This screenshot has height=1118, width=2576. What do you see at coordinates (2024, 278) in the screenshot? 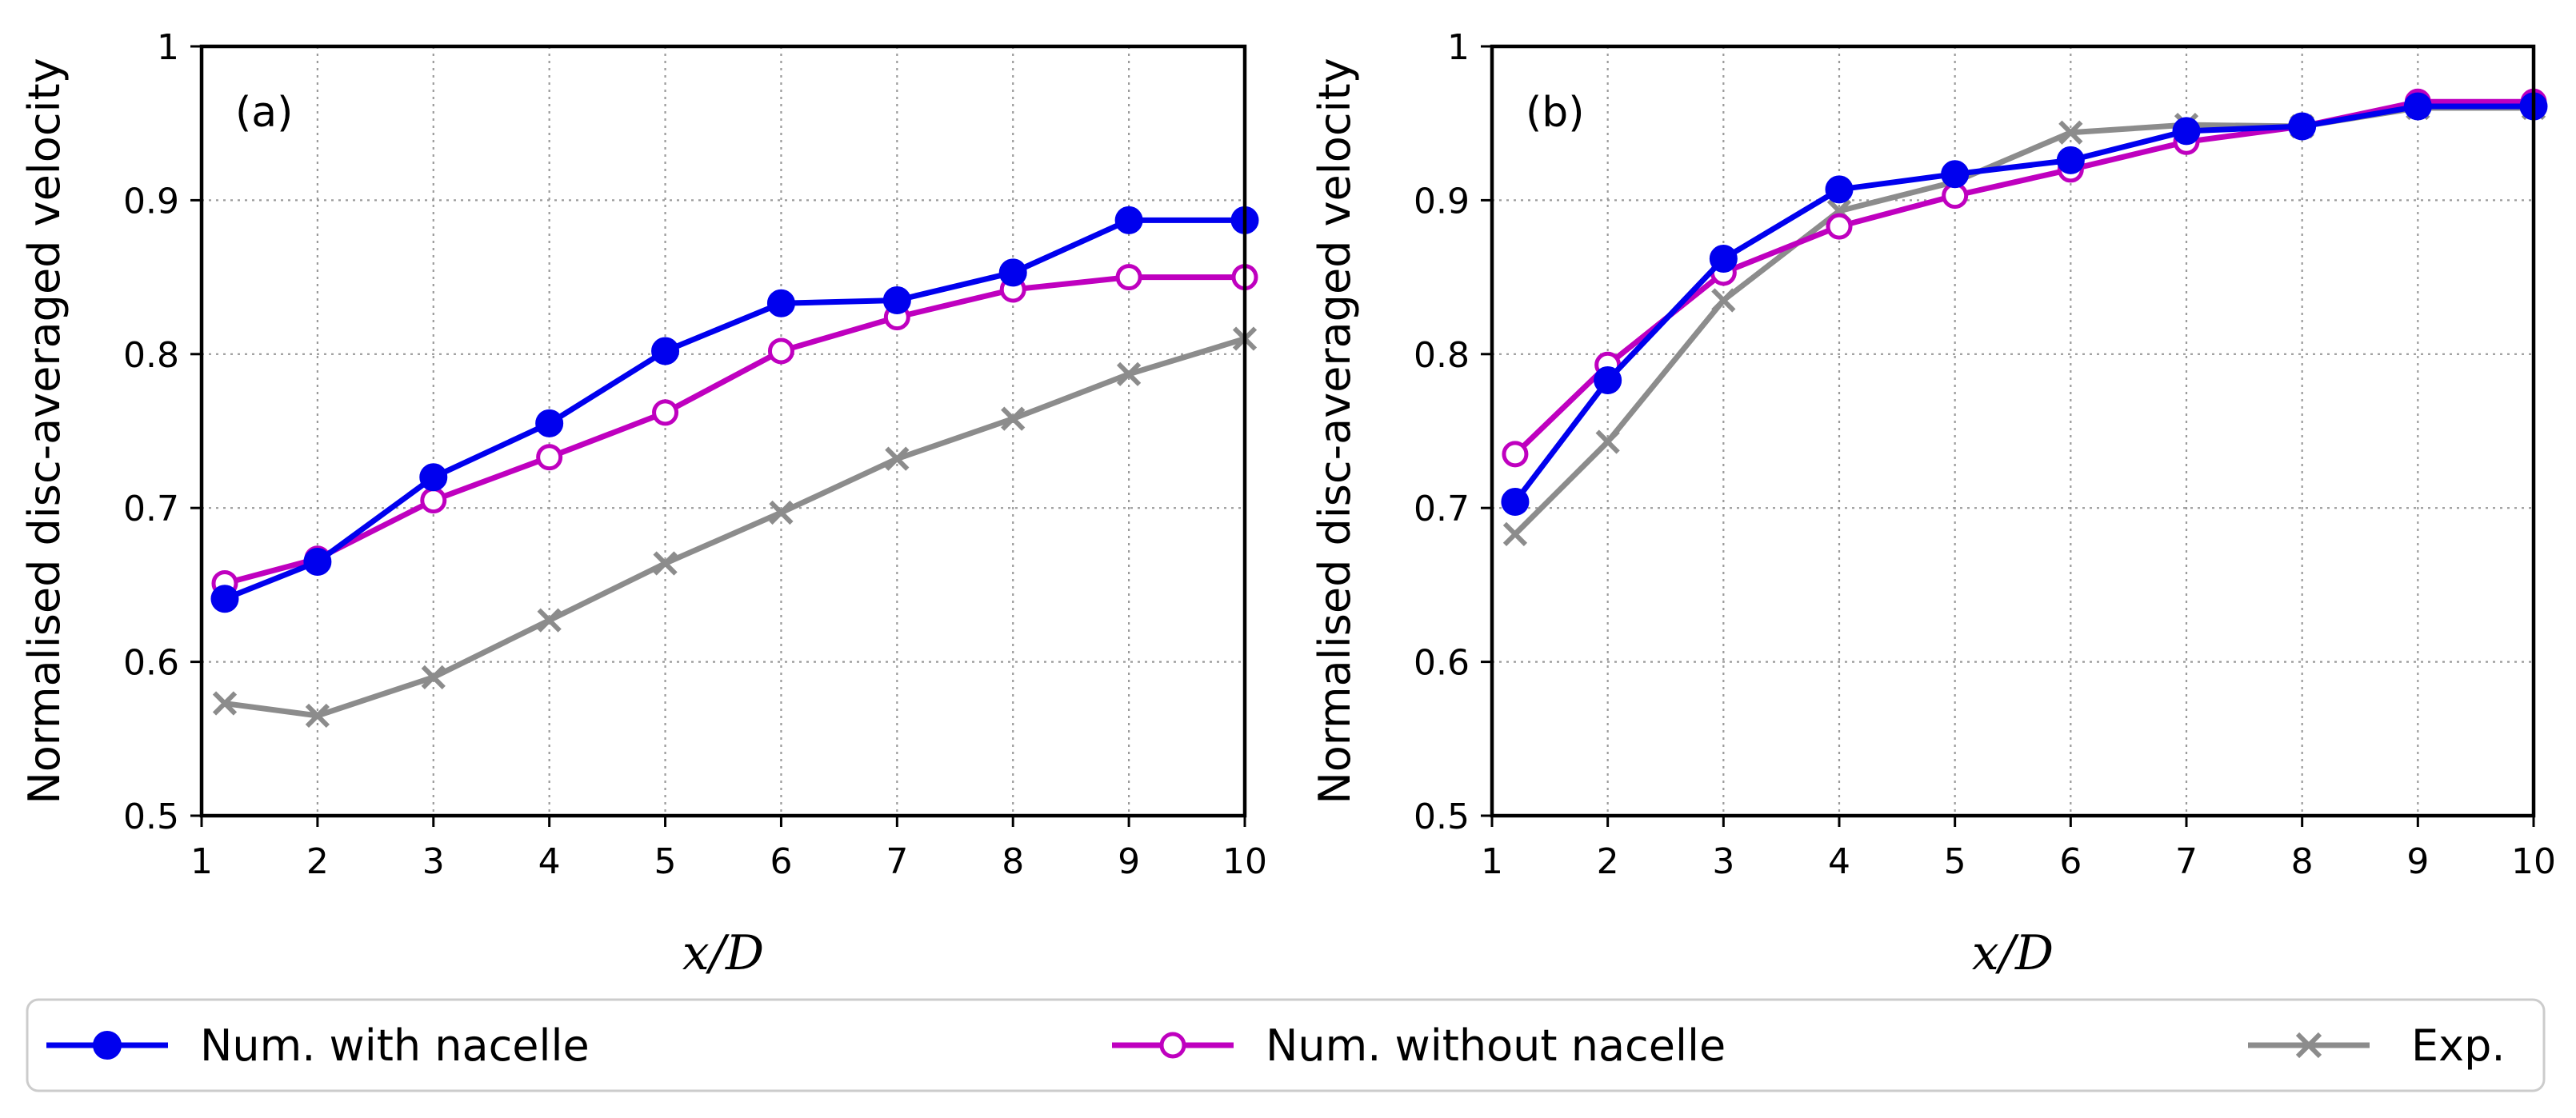
I see `series-without-nacelle-b` at bounding box center [2024, 278].